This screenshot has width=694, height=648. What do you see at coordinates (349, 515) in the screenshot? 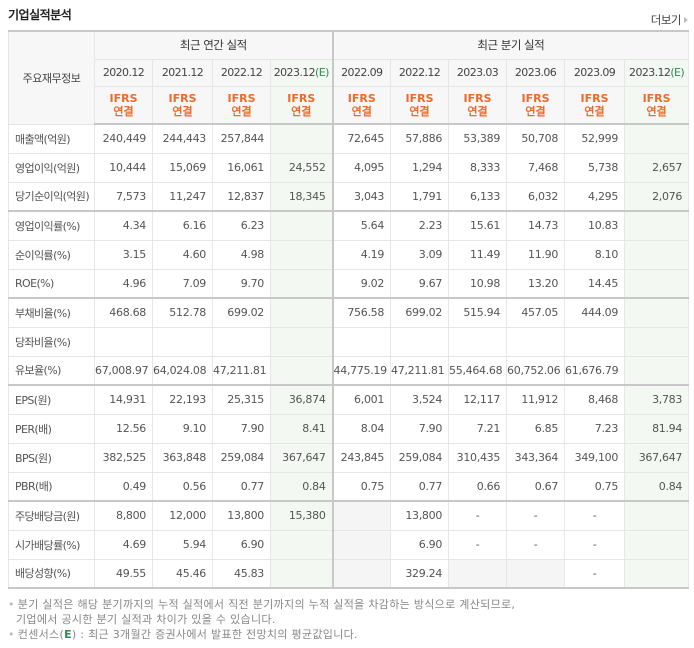
I see `table-row: 주당배당금(원) 8,800 12,000 13,800 15,380 13,800- - -` at bounding box center [349, 515].